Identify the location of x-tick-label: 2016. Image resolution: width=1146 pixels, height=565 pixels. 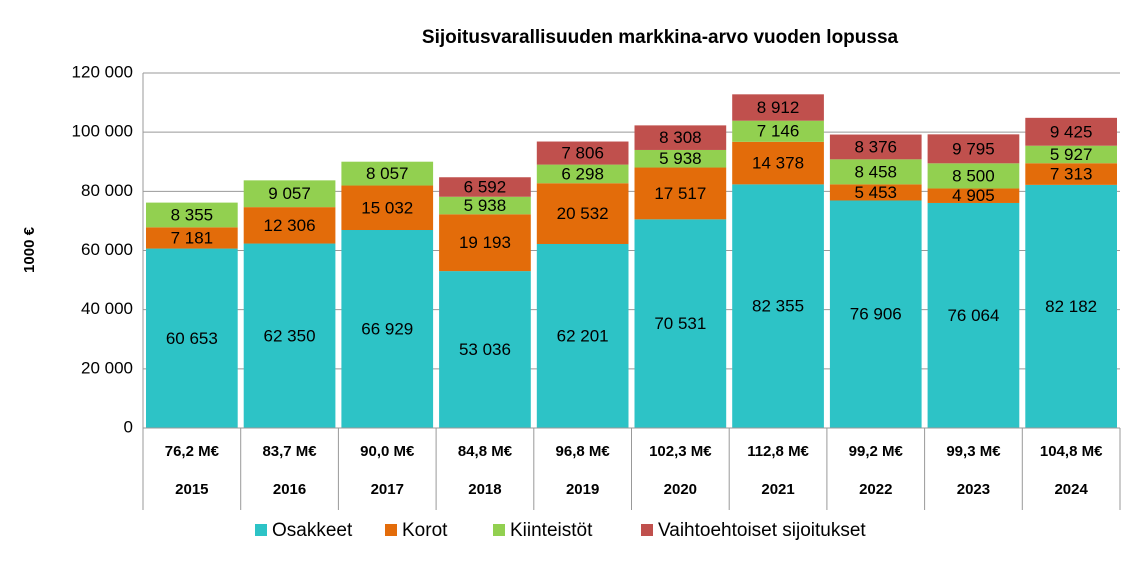
(289, 489).